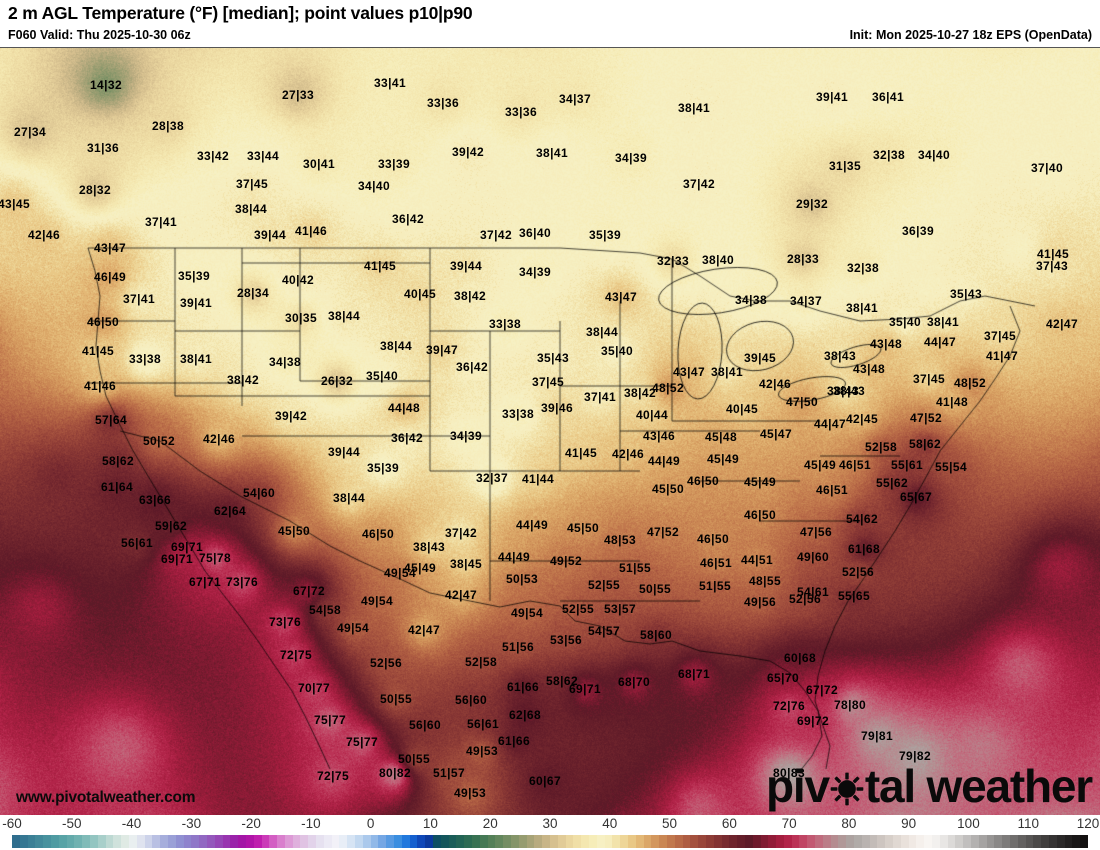 Image resolution: width=1100 pixels, height=850 pixels. I want to click on point-value-label: 49|54, so click(527, 613).